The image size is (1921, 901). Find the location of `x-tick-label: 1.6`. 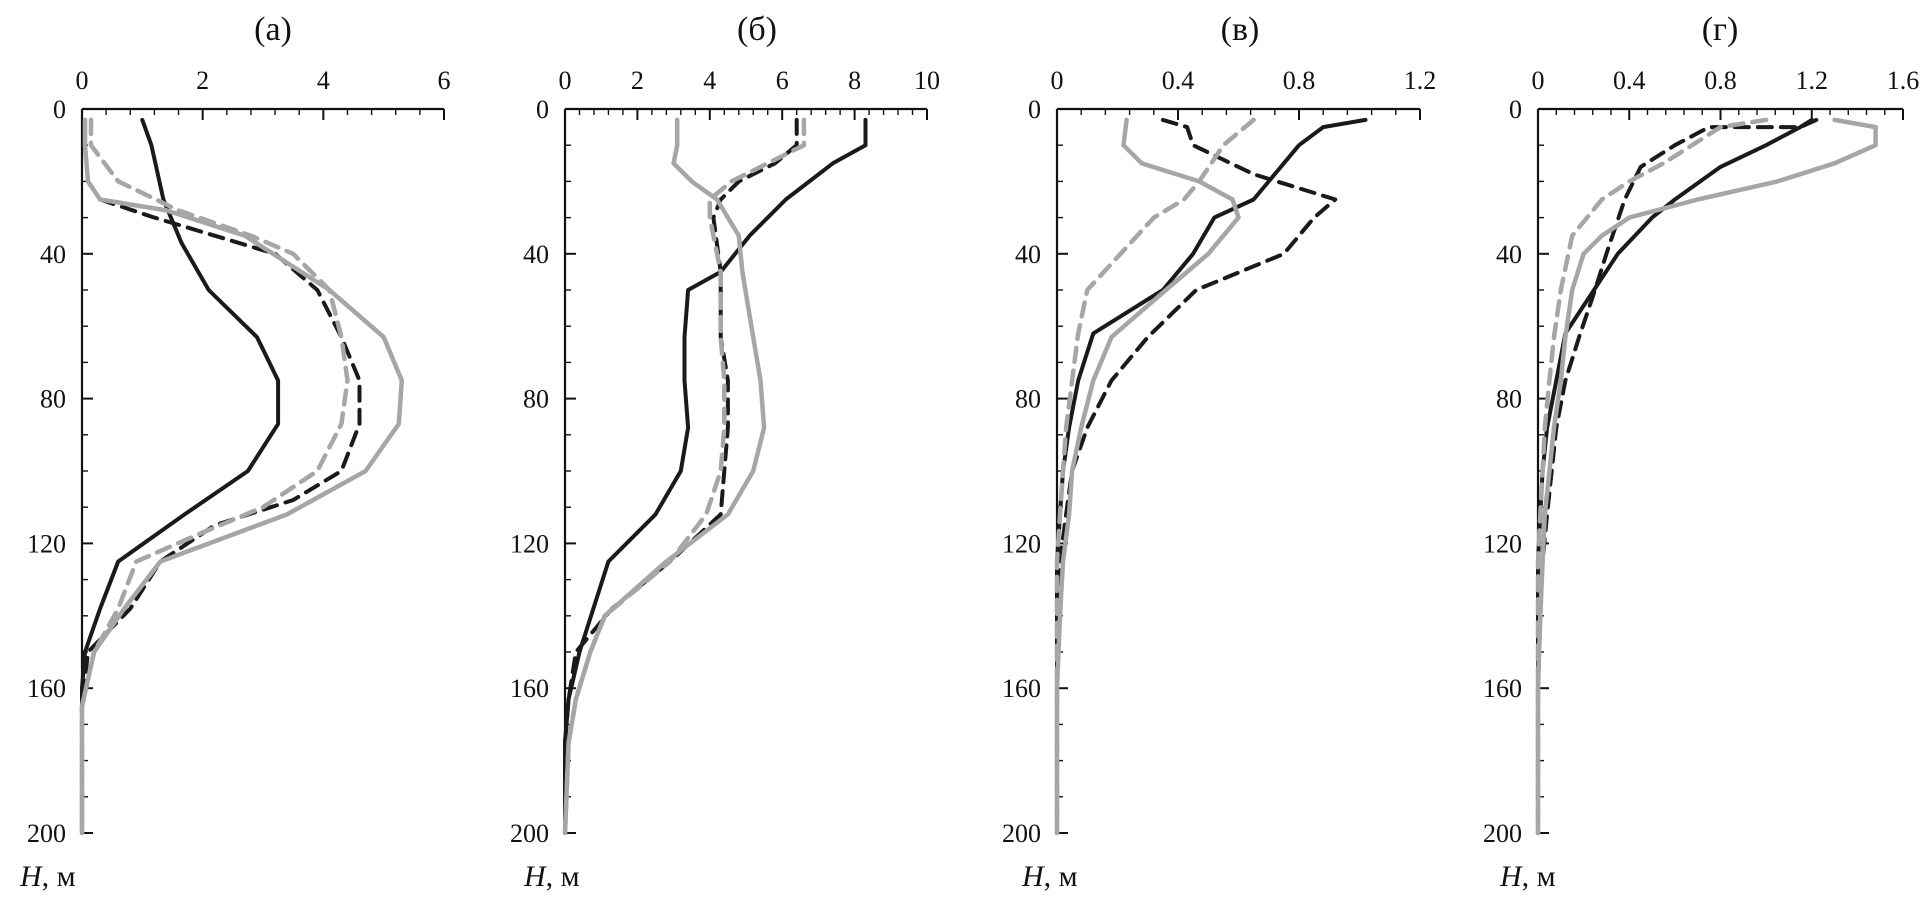

x-tick-label: 1.6 is located at coordinates (1903, 80).